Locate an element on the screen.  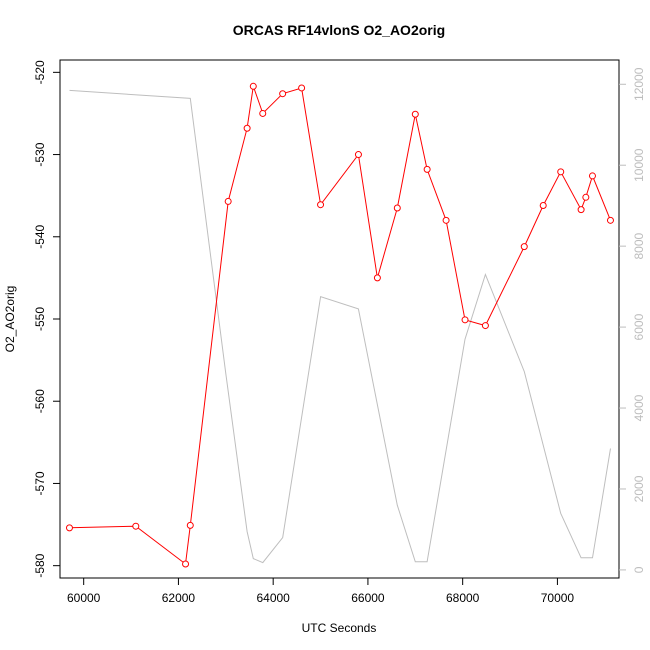
y-tick-label: -580 is located at coordinates (40, 565).